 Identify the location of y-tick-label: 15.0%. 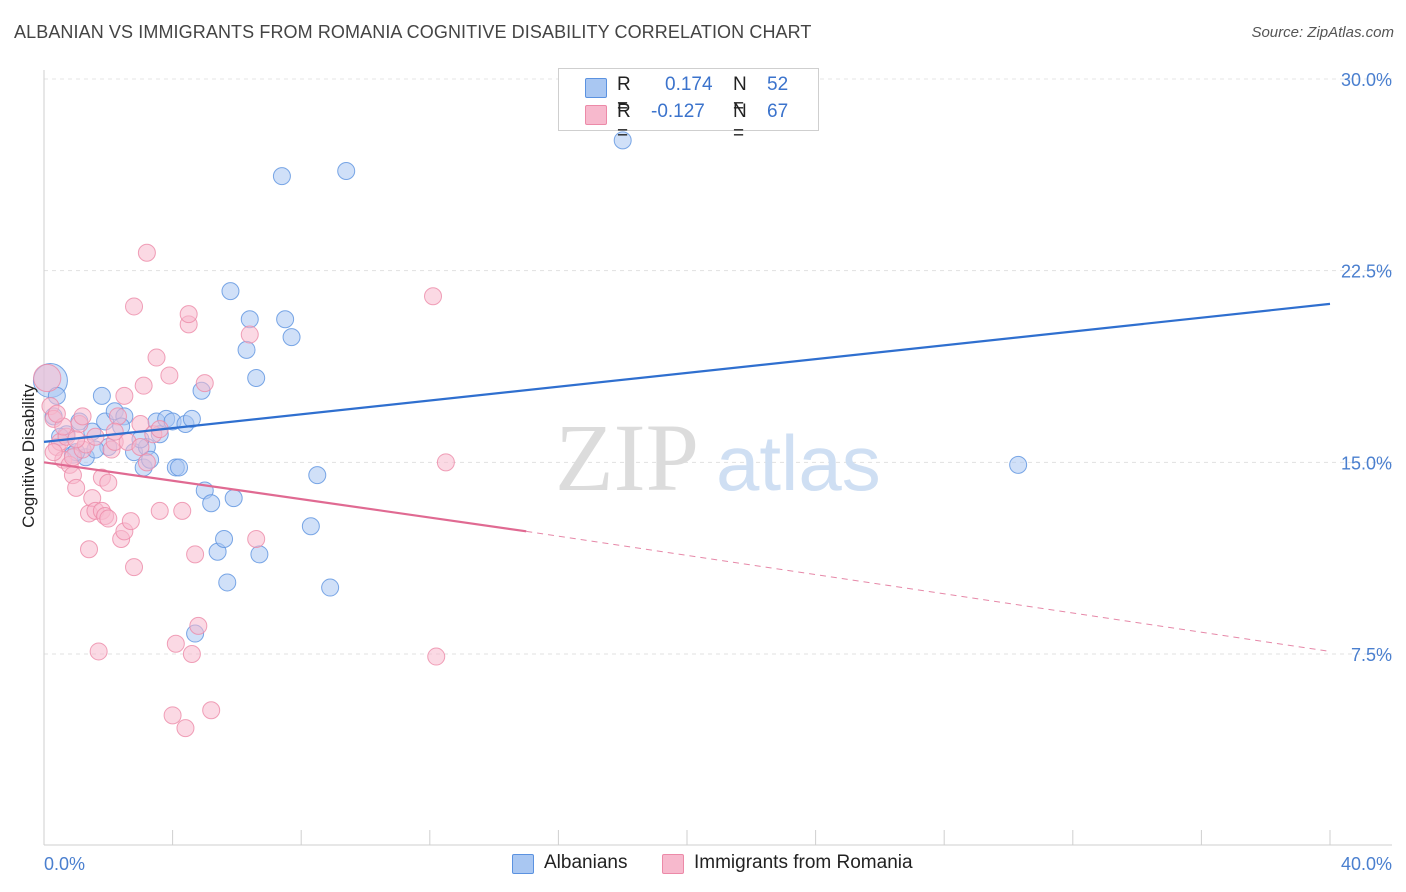
(1366, 463).